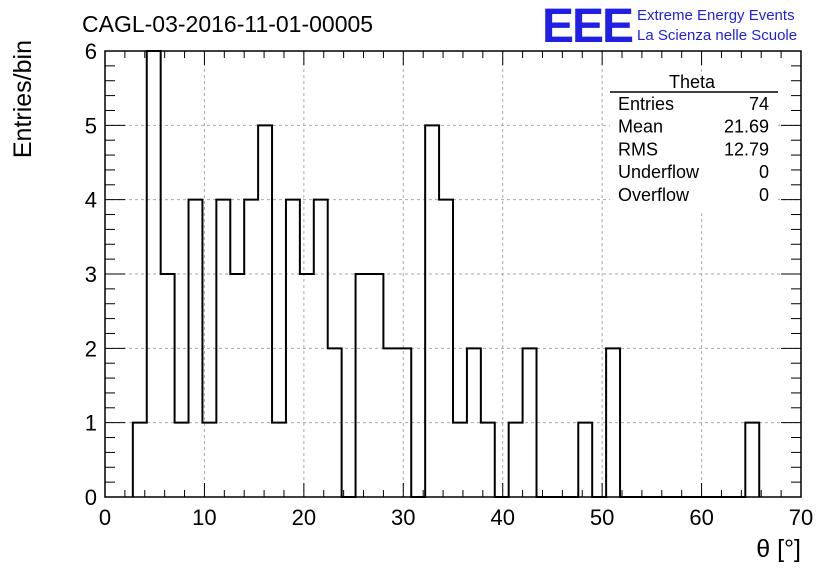  I want to click on y-axis-label: Entries/bin, so click(23, 99).